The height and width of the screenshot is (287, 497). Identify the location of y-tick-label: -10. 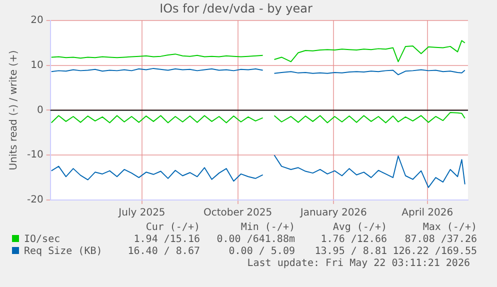
(35, 155).